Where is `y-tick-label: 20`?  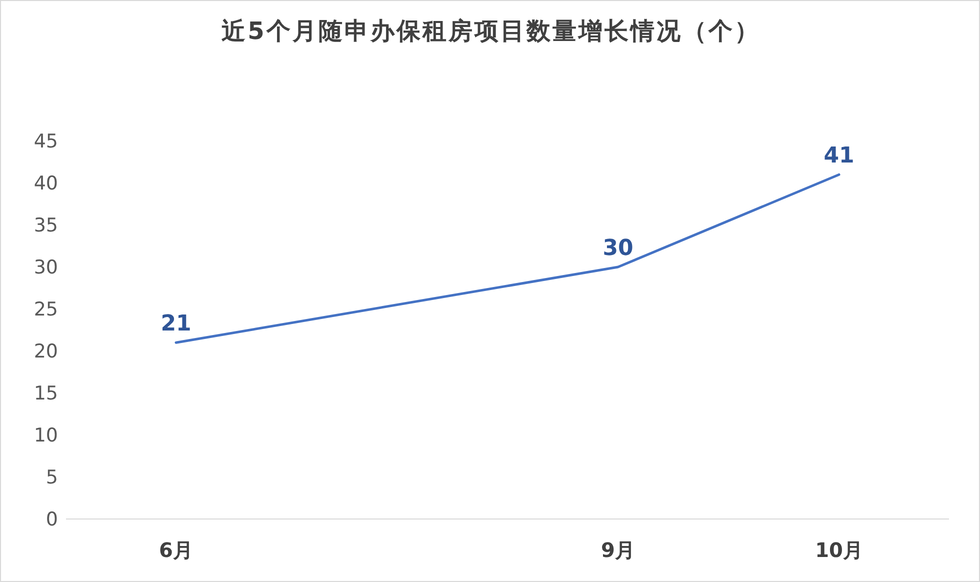
y-tick-label: 20 is located at coordinates (46, 351).